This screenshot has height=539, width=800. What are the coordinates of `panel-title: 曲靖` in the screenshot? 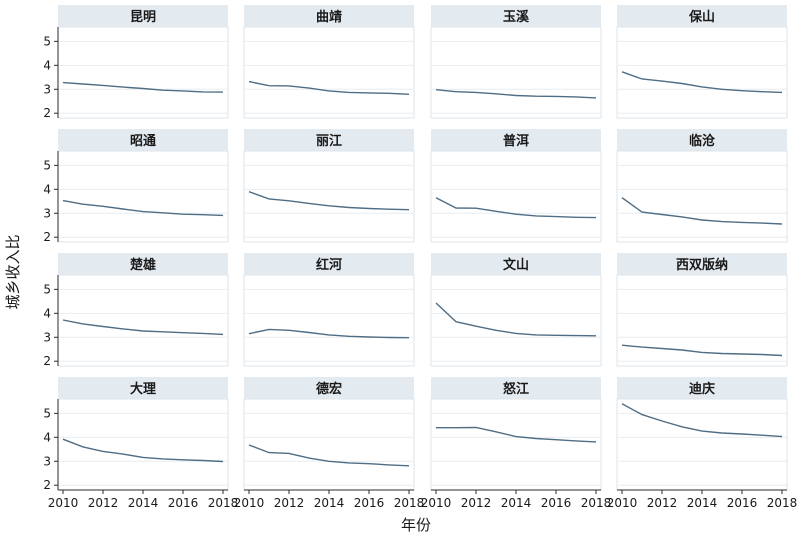 It's located at (329, 17).